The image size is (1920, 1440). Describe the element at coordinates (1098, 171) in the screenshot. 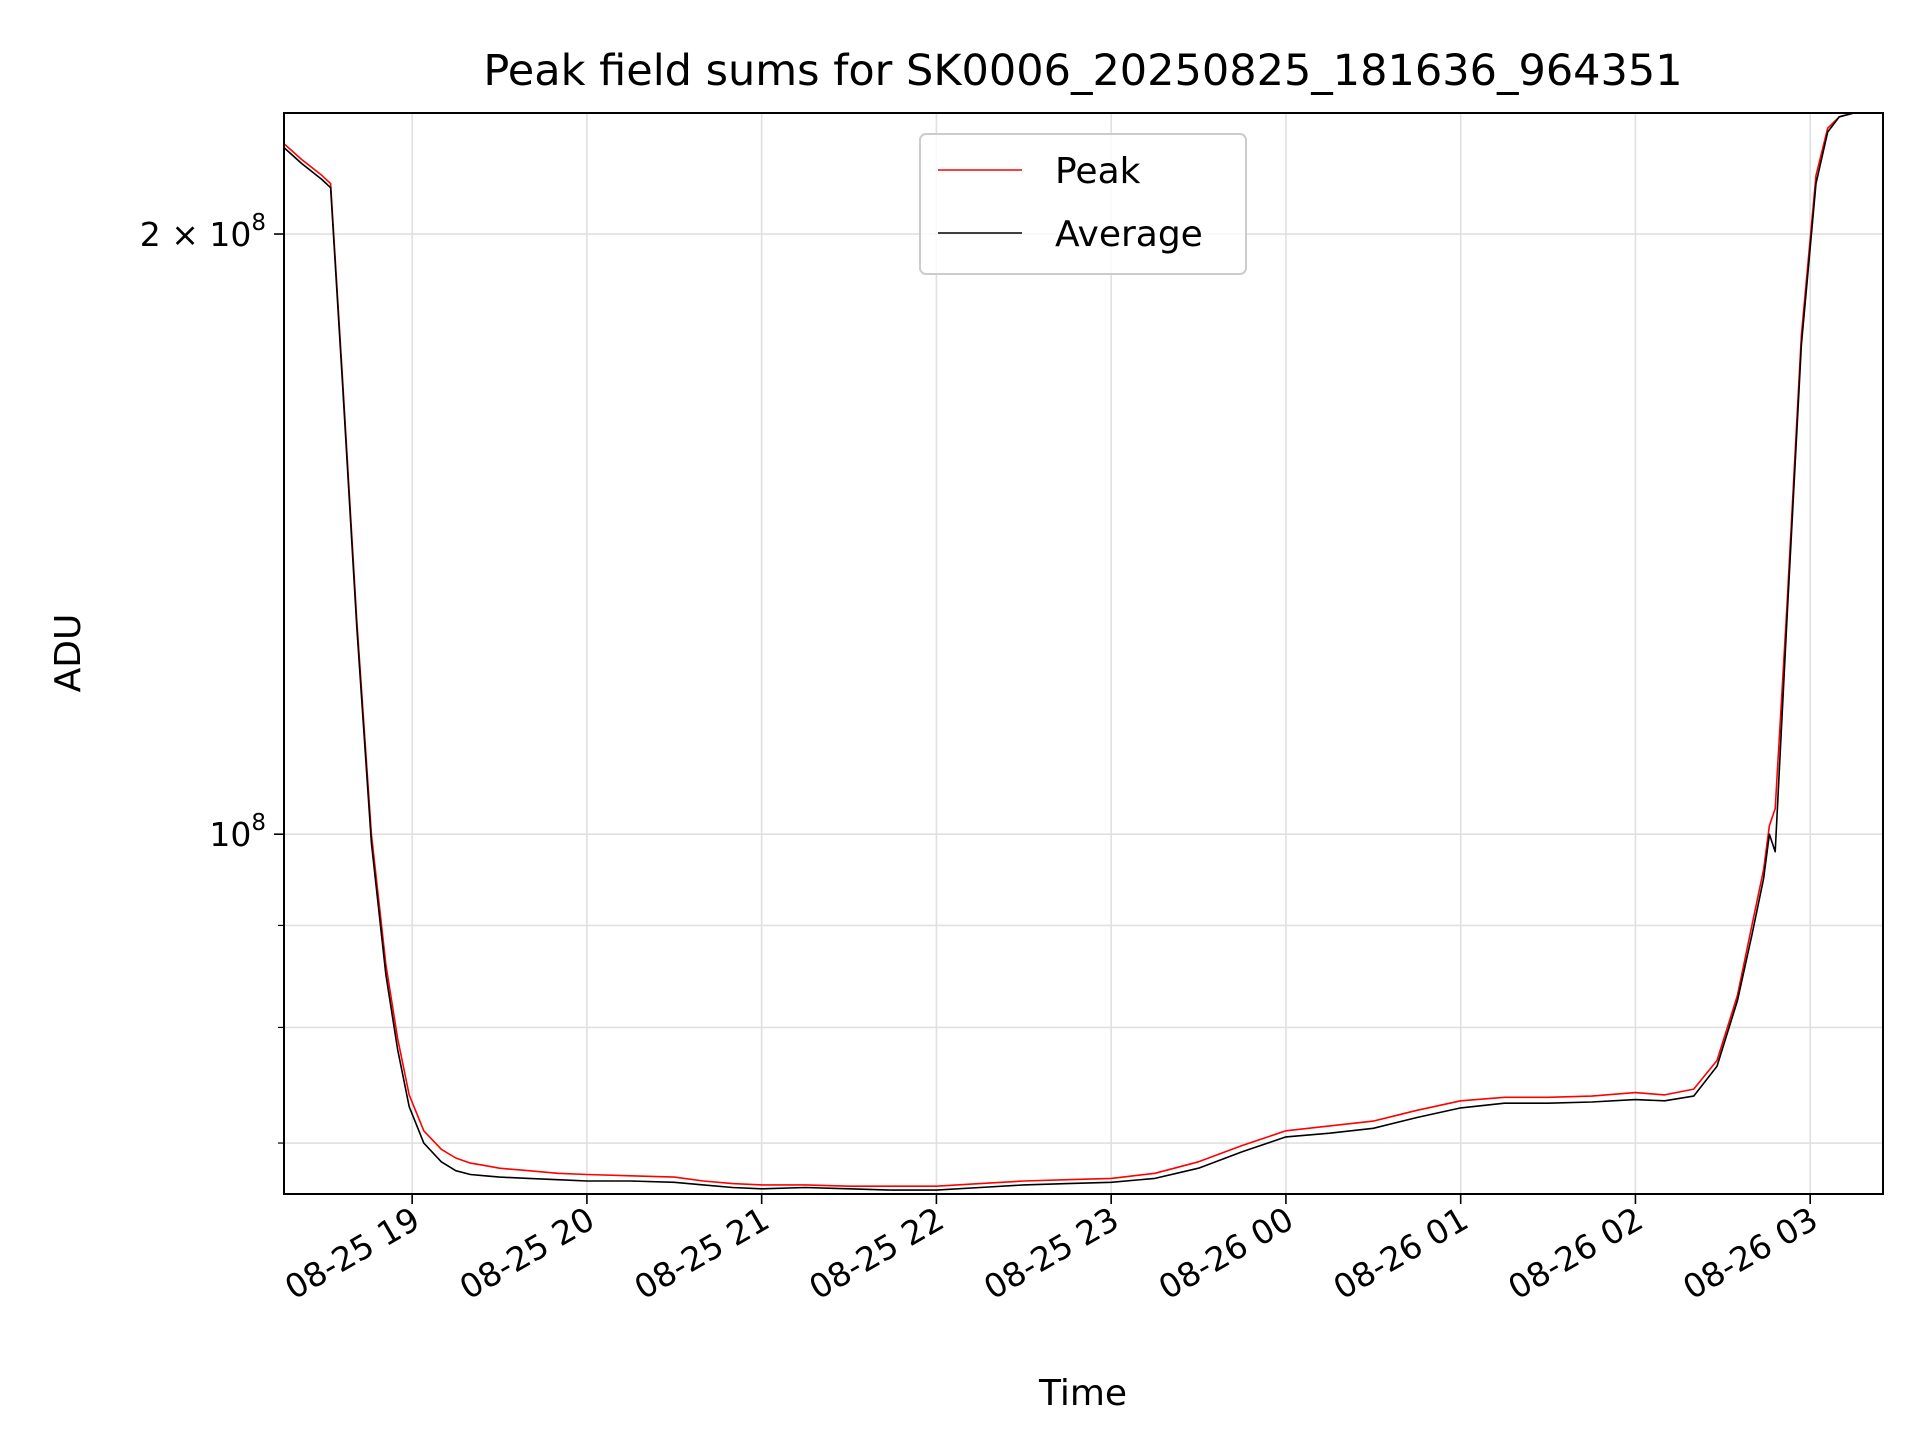

I see `legend-label-peak: Peak` at that location.